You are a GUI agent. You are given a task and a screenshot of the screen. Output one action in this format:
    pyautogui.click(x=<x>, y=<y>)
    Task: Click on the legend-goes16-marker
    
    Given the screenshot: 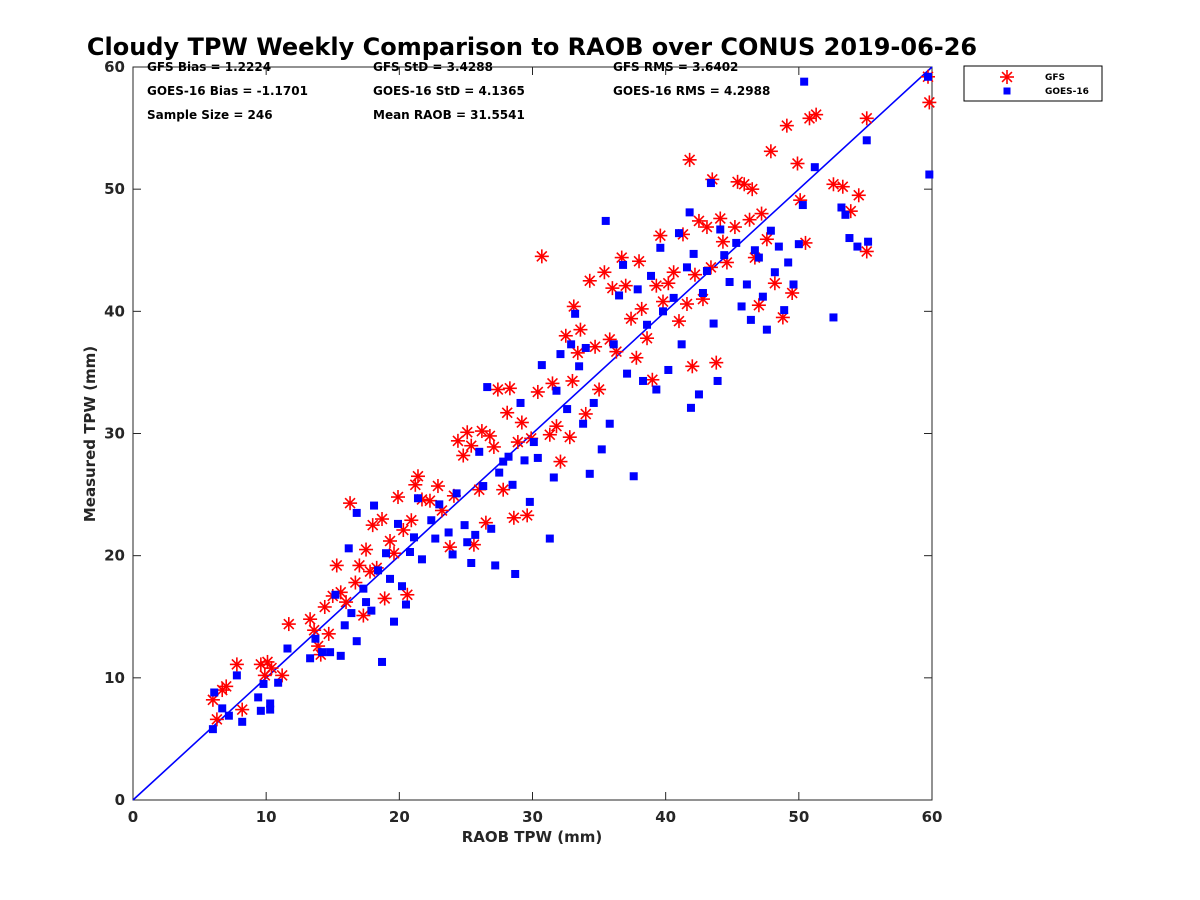 What is the action you would take?
    pyautogui.click(x=1007, y=91)
    